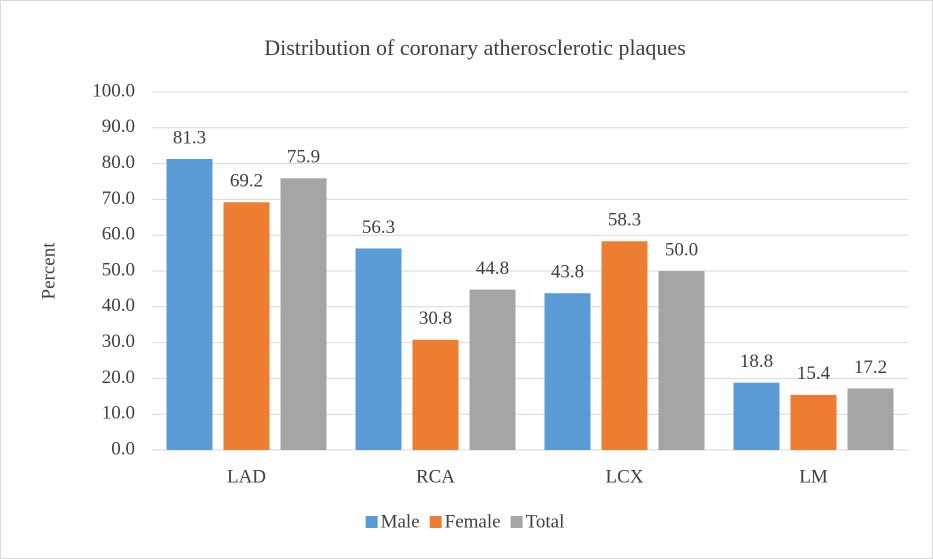 This screenshot has height=559, width=933. Describe the element at coordinates (118, 198) in the screenshot. I see `y-tick-label: 70.0` at that location.